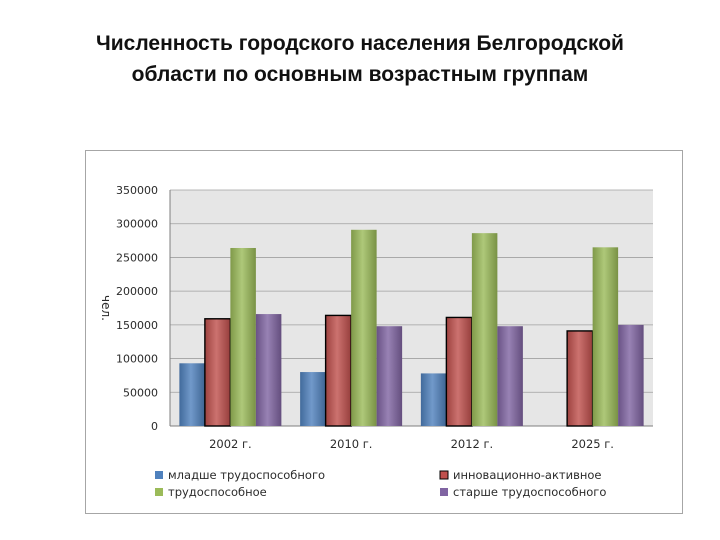 This screenshot has height=540, width=720. What do you see at coordinates (580, 378) in the screenshot?
I see `bar-инновационно-активное-3` at bounding box center [580, 378].